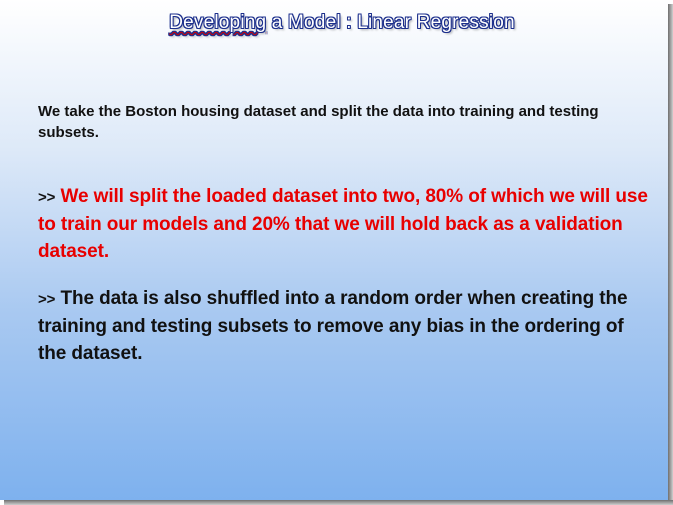 Image resolution: width=673 pixels, height=505 pixels. What do you see at coordinates (218, 22) in the screenshot?
I see `title-spellcheck-word: Developing` at bounding box center [218, 22].